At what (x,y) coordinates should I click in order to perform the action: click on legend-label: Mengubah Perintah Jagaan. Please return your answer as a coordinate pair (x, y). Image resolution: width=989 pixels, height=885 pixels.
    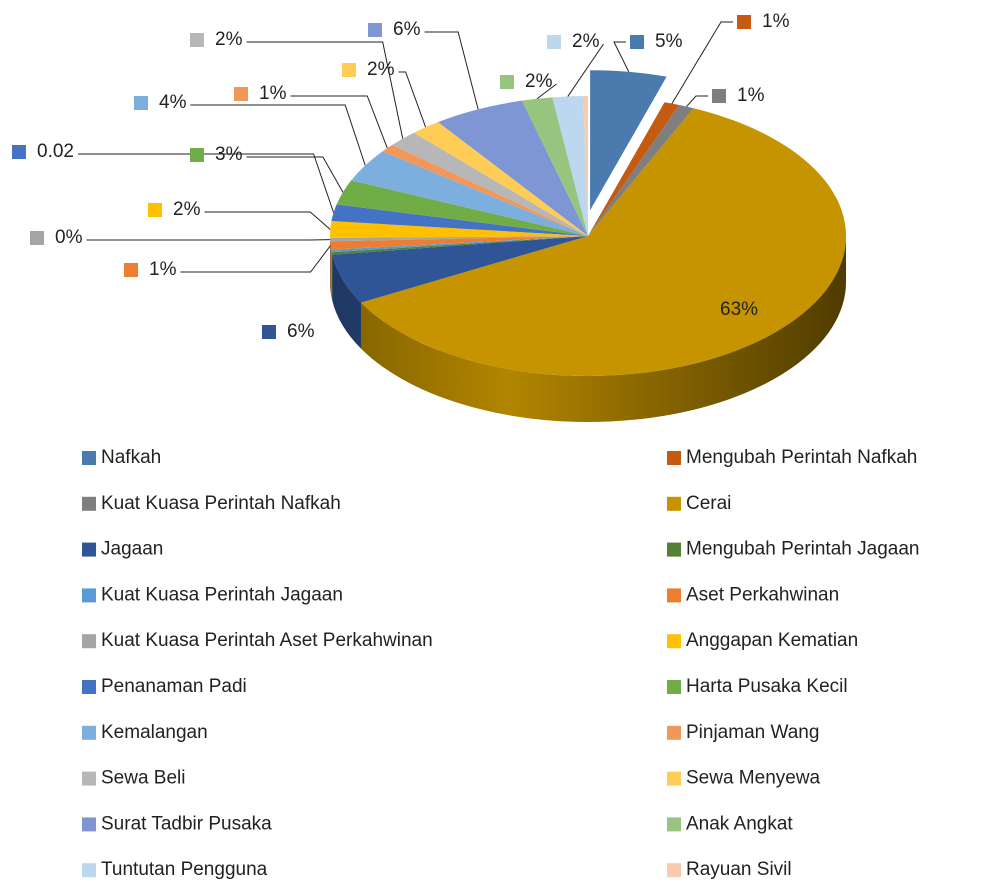
    Looking at the image, I should click on (802, 549).